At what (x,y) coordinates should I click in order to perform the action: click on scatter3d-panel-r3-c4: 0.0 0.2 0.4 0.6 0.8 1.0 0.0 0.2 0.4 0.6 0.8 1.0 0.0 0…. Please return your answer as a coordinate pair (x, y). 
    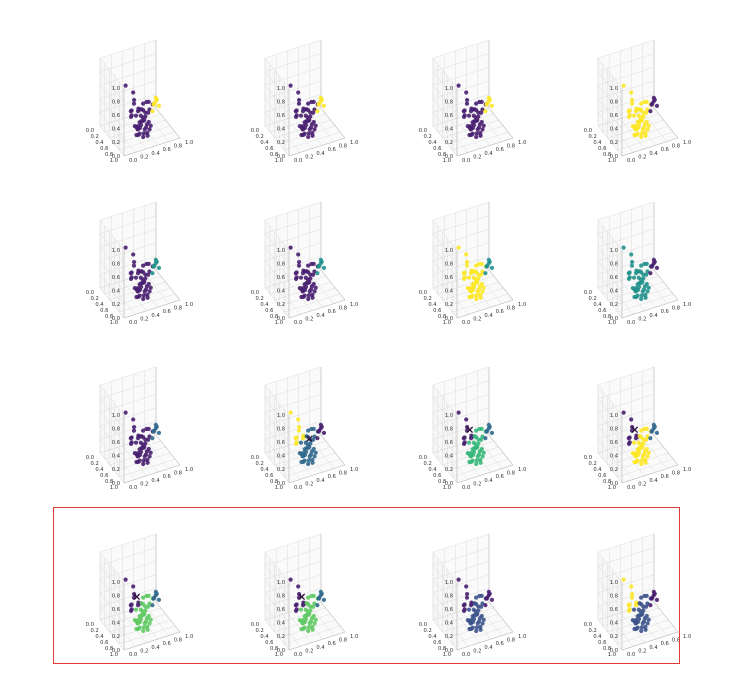
    Looking at the image, I should click on (637, 425).